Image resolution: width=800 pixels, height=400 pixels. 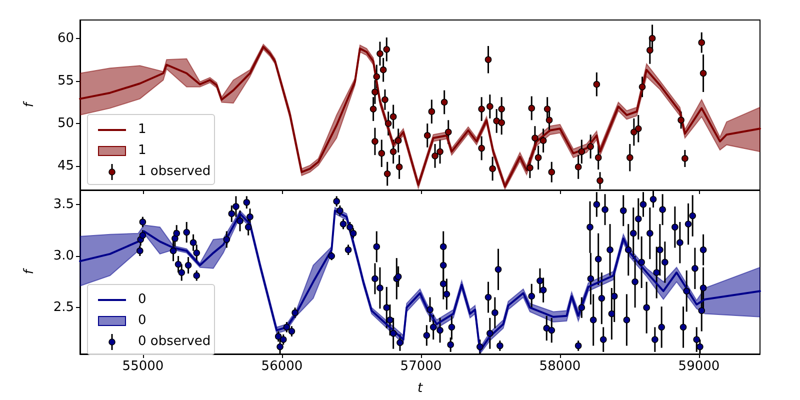 What do you see at coordinates (143, 366) in the screenshot?
I see `x-tick-label: 55000` at bounding box center [143, 366].